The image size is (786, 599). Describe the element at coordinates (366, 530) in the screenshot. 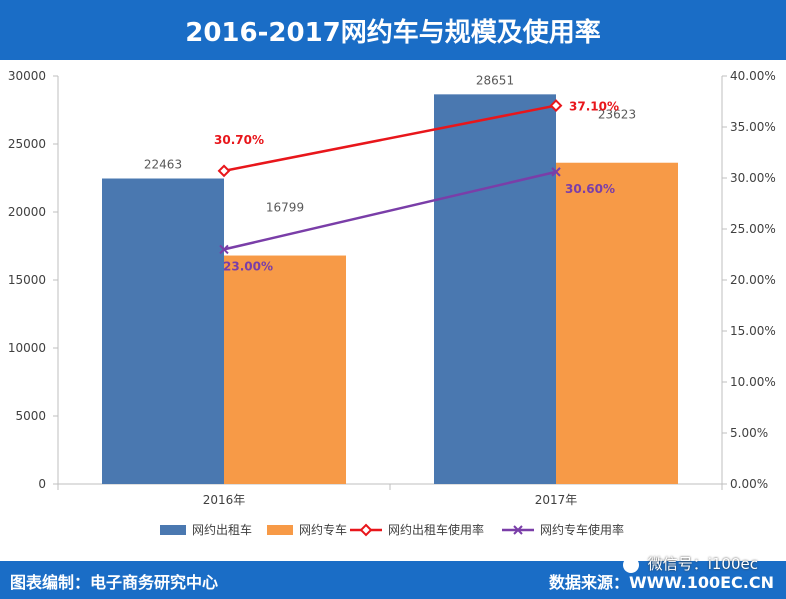

I see `legend-marker-diamond` at that location.